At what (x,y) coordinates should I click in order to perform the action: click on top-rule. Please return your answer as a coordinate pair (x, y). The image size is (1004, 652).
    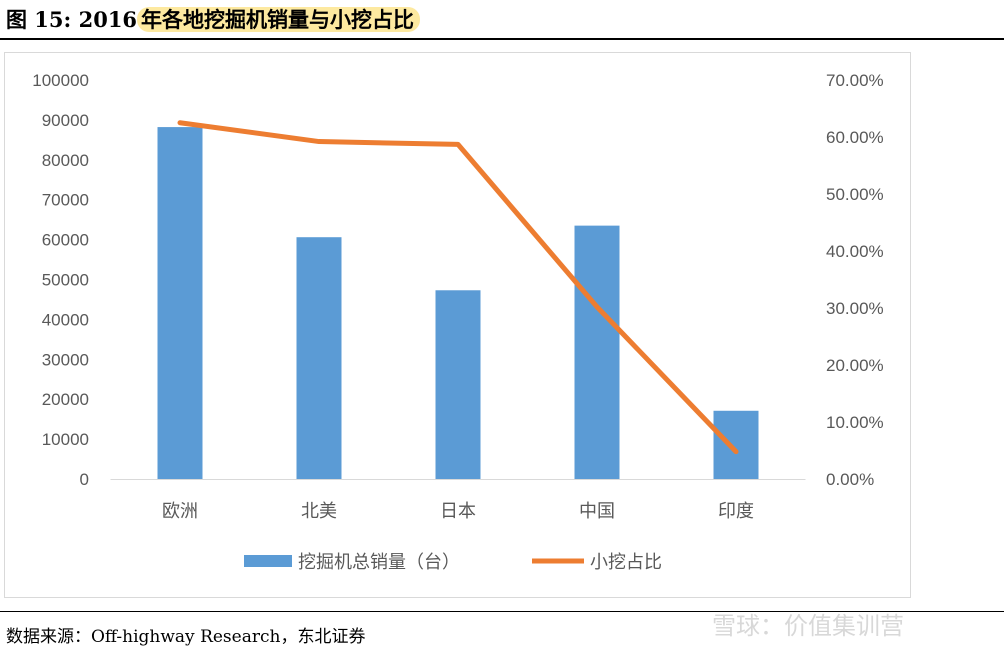
    Looking at the image, I should click on (502, 39).